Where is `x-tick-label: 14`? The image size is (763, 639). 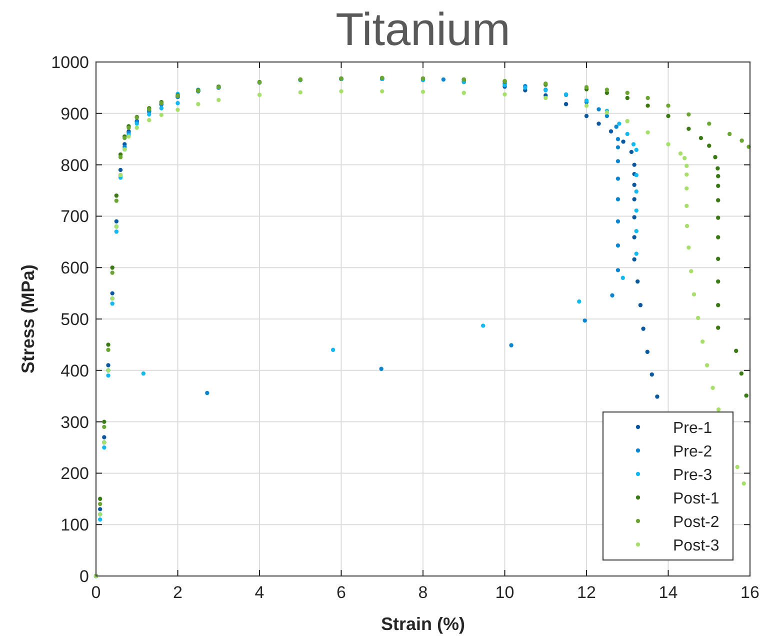 x-tick-label: 14 is located at coordinates (668, 592).